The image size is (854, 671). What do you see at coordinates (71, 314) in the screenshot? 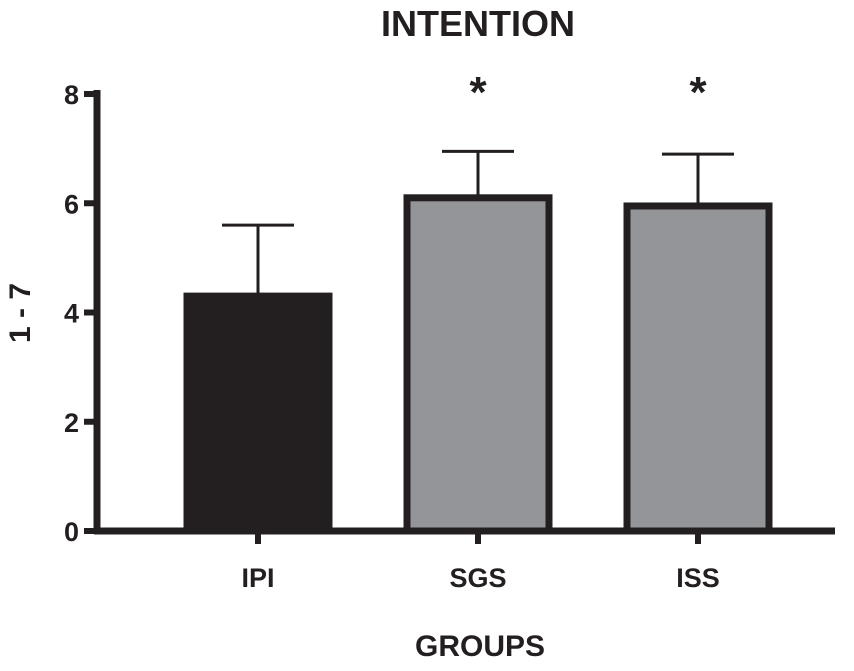
I see `y-tick-label-4: 4` at bounding box center [71, 314].